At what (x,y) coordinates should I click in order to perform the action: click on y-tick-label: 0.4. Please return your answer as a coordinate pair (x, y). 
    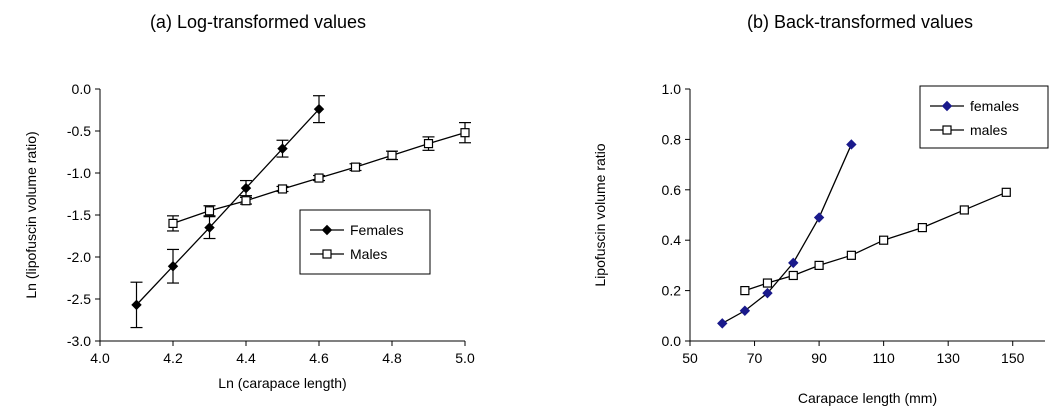
    Looking at the image, I should click on (672, 240).